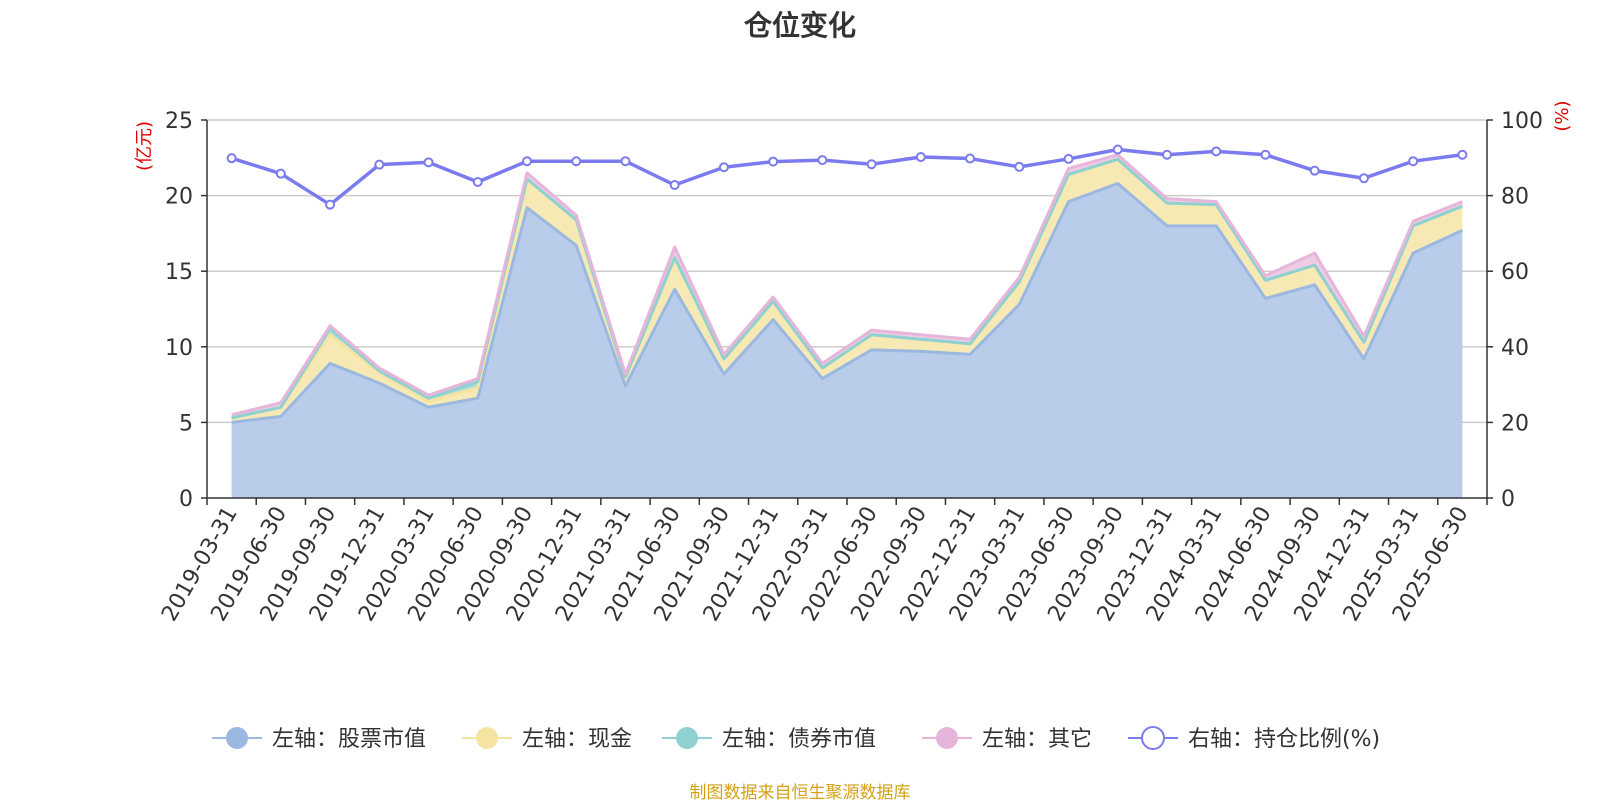  I want to click on ratio-line, so click(847, 177).